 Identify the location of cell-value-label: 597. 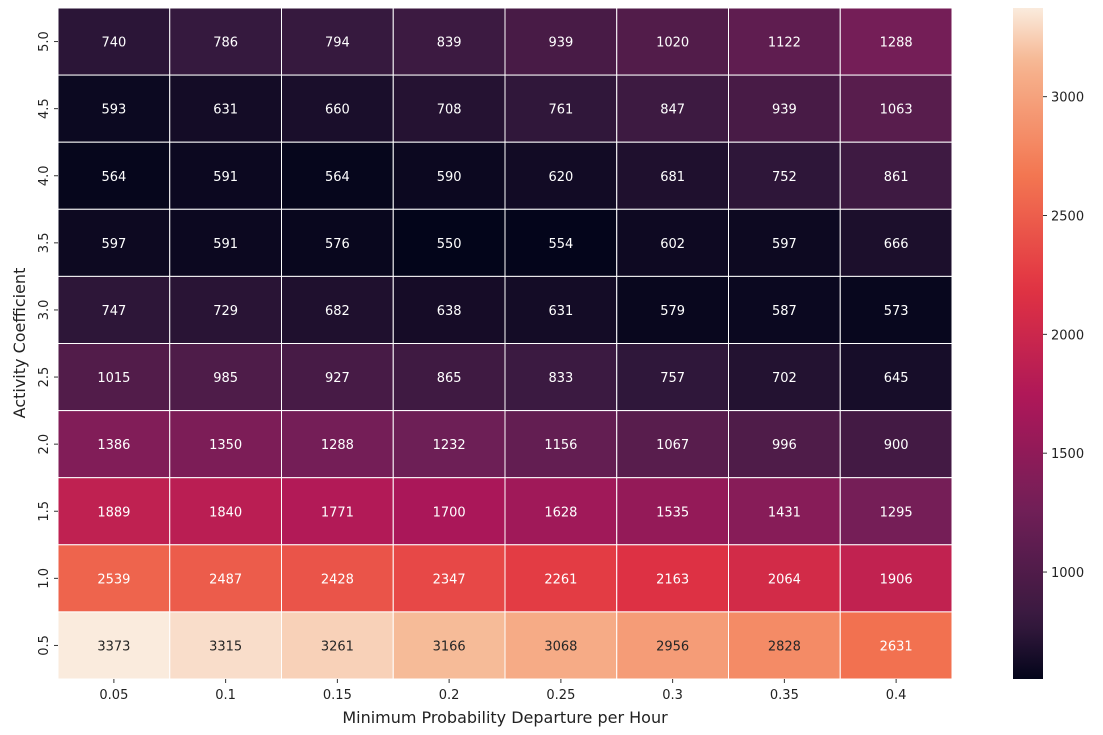
(113, 244).